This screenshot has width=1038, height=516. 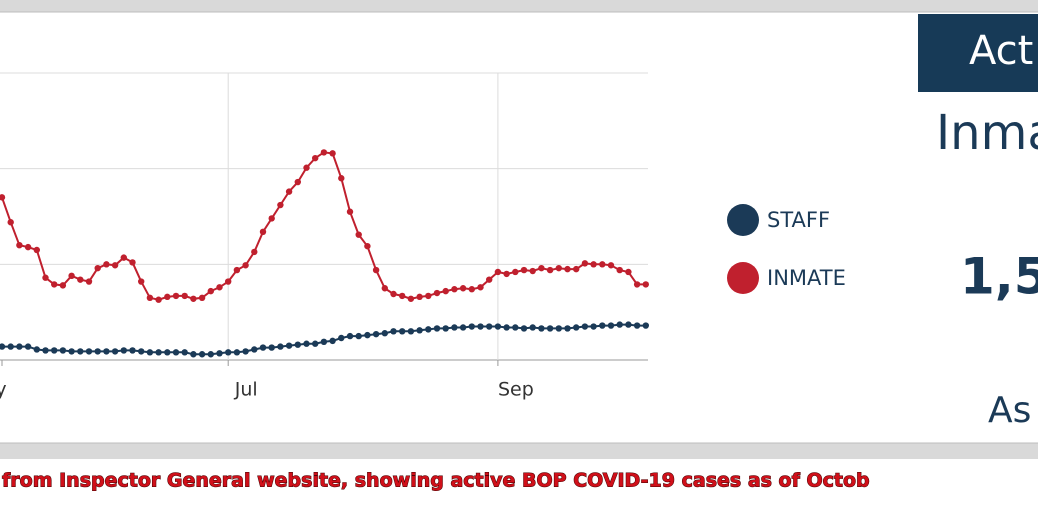 I want to click on x-tick-label: Jul, so click(x=246, y=390).